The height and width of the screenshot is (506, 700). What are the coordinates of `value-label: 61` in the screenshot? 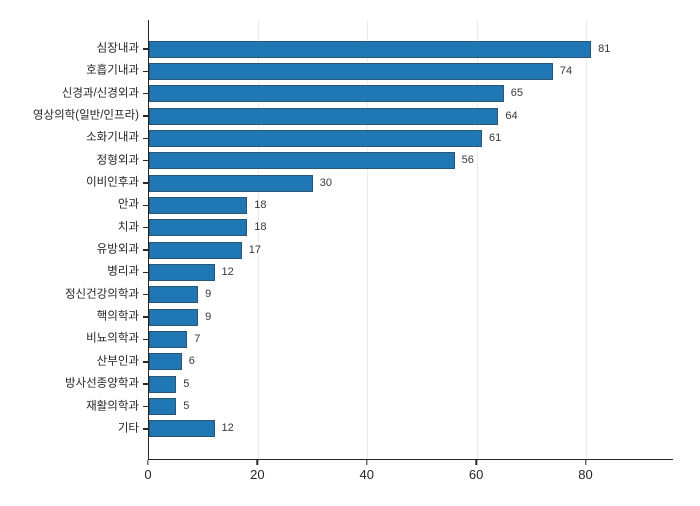 It's located at (495, 137).